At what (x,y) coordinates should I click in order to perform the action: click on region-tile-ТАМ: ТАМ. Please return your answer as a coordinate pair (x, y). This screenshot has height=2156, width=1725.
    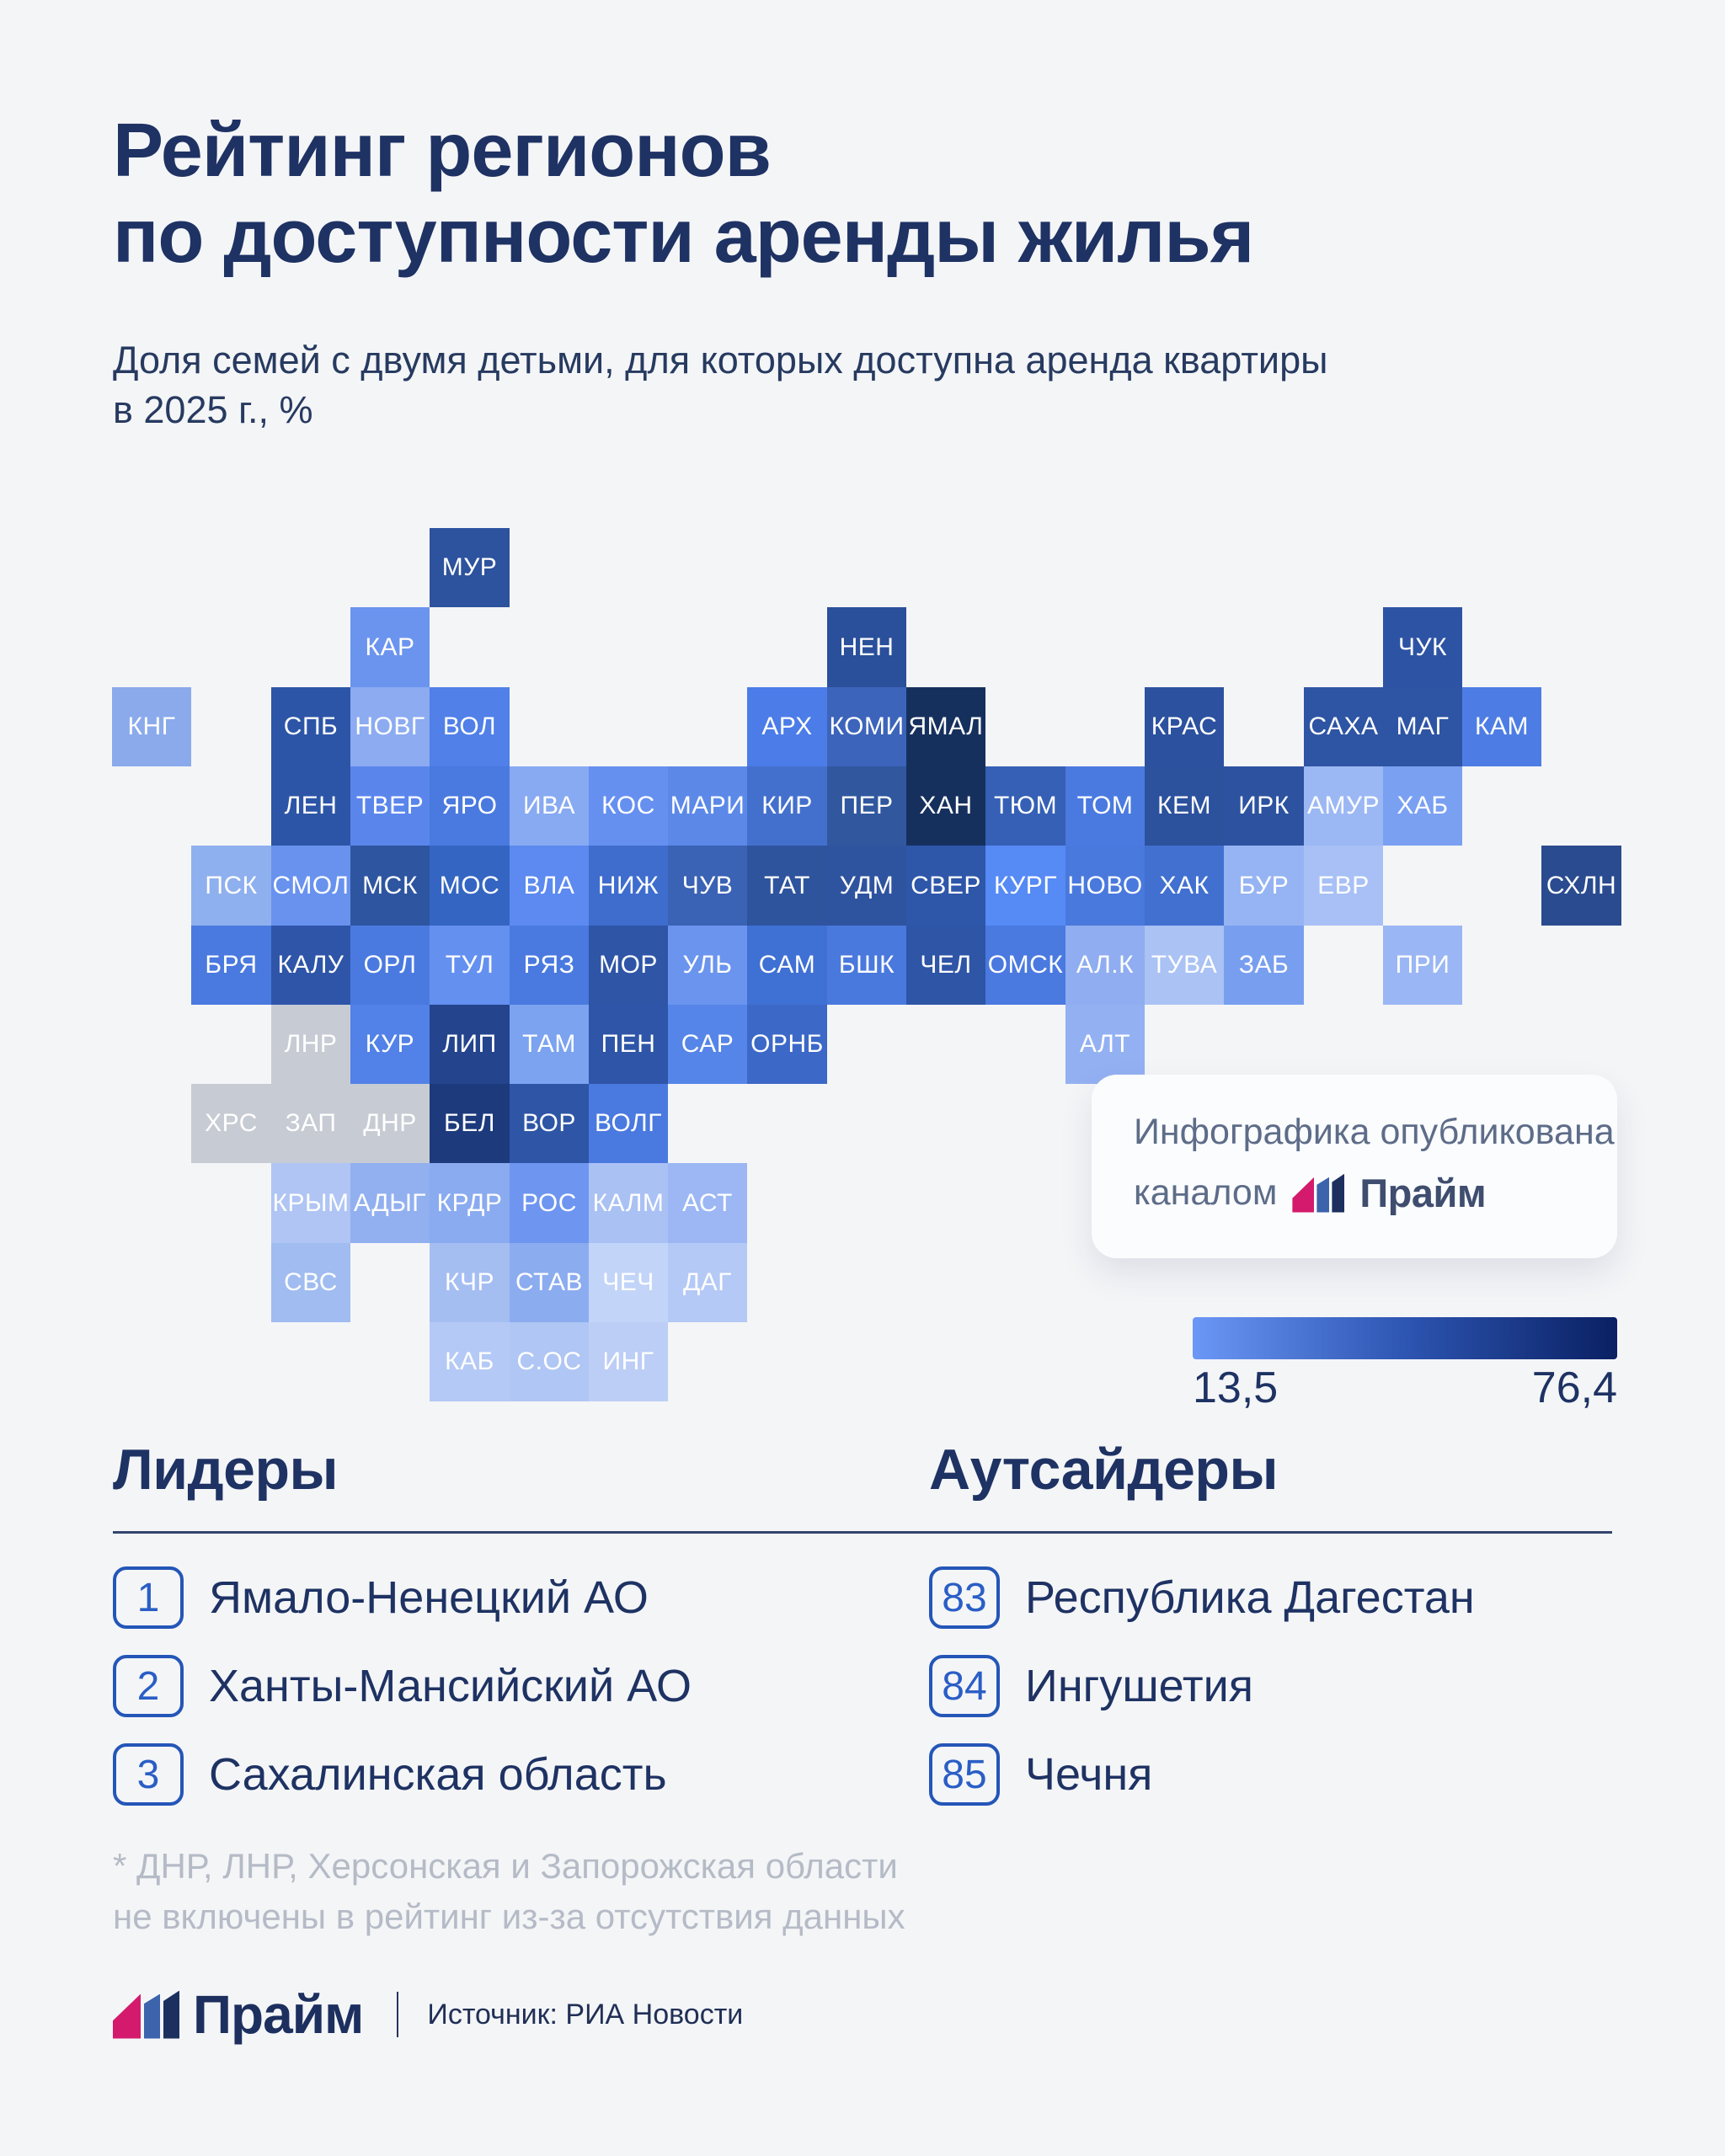
    Looking at the image, I should click on (549, 1044).